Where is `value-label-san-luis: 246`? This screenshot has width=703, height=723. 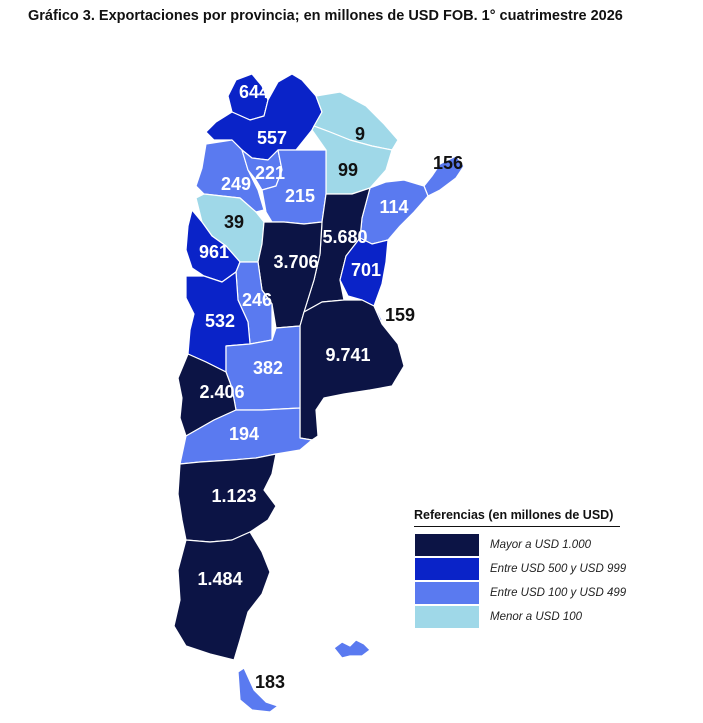
value-label-san-luis: 246 is located at coordinates (257, 300).